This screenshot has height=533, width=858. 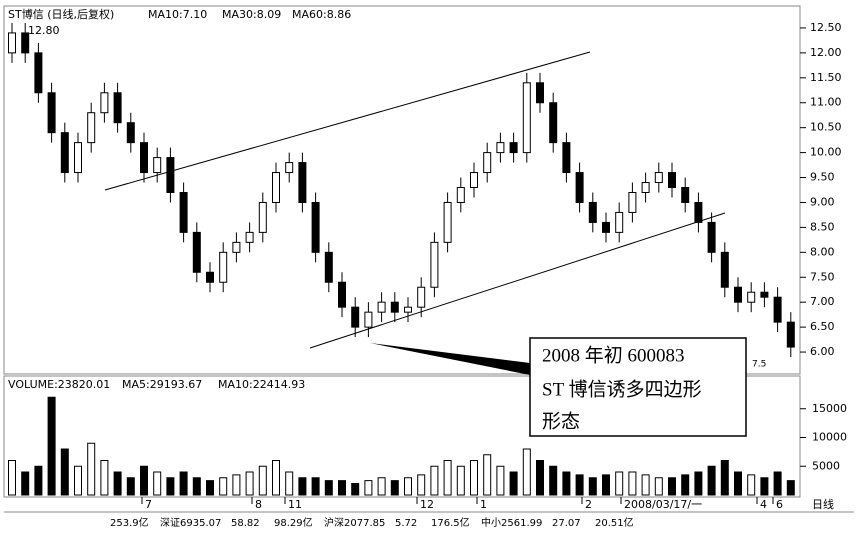 I want to click on x-tick-label: 2008/03/17/一, so click(x=663, y=504).